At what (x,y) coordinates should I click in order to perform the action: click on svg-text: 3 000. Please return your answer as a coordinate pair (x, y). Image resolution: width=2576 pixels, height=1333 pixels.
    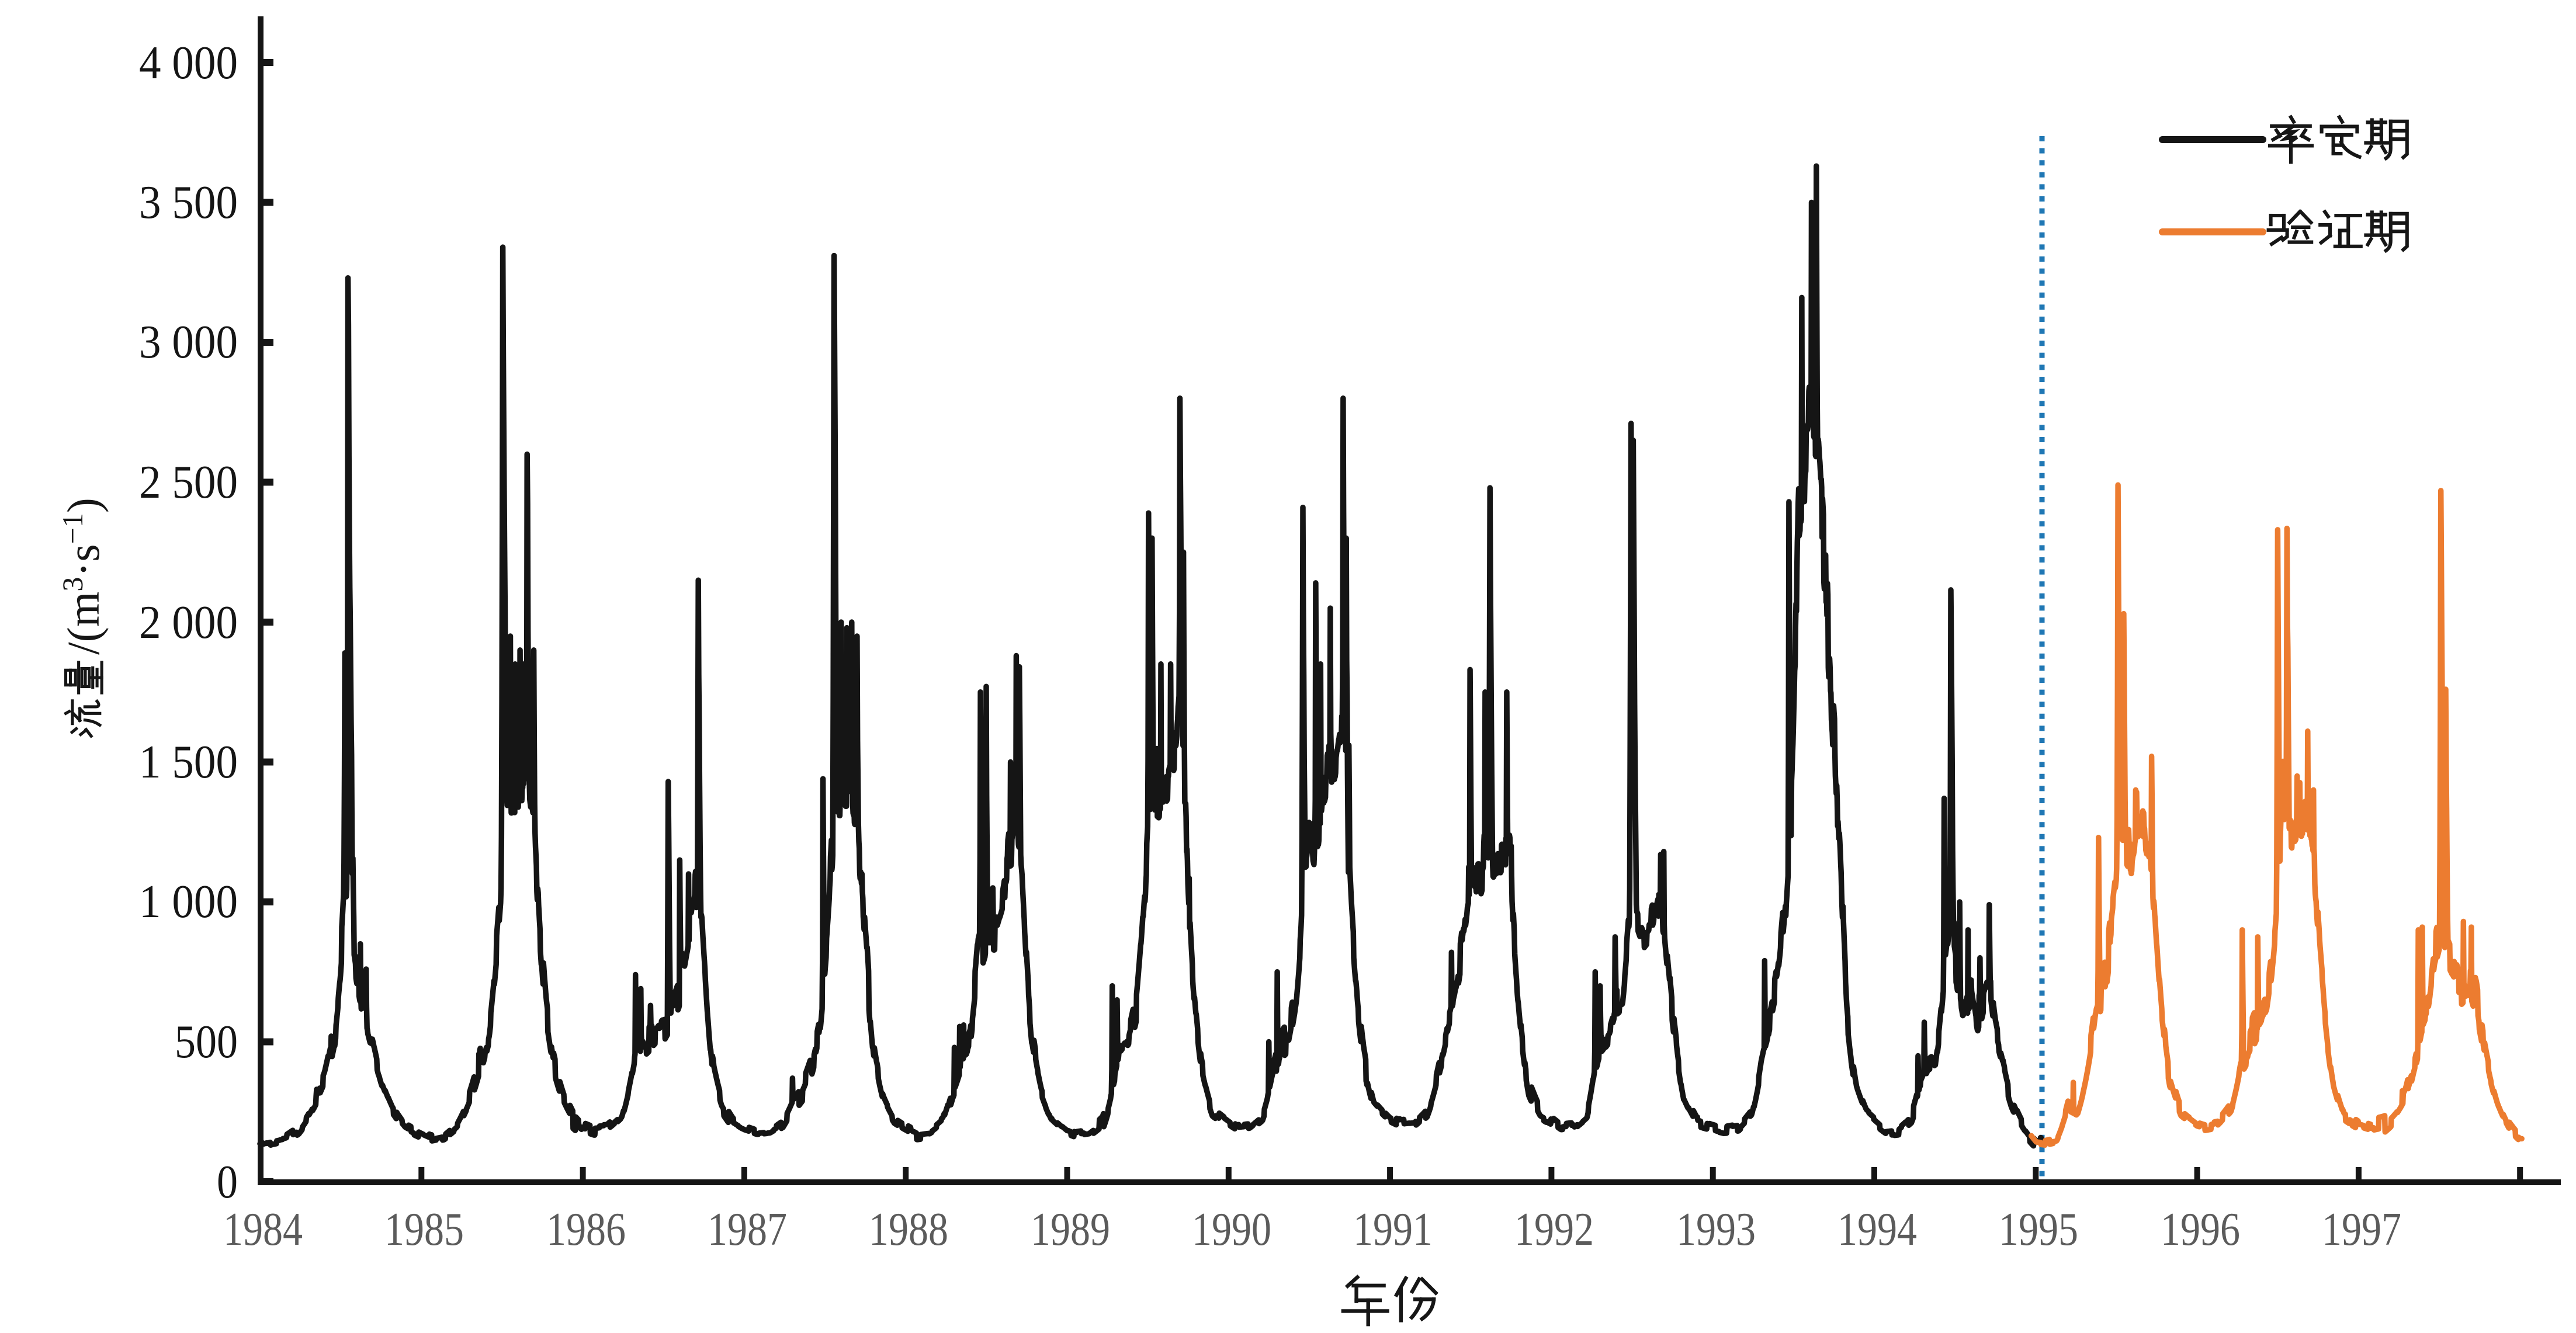
    Looking at the image, I should click on (189, 342).